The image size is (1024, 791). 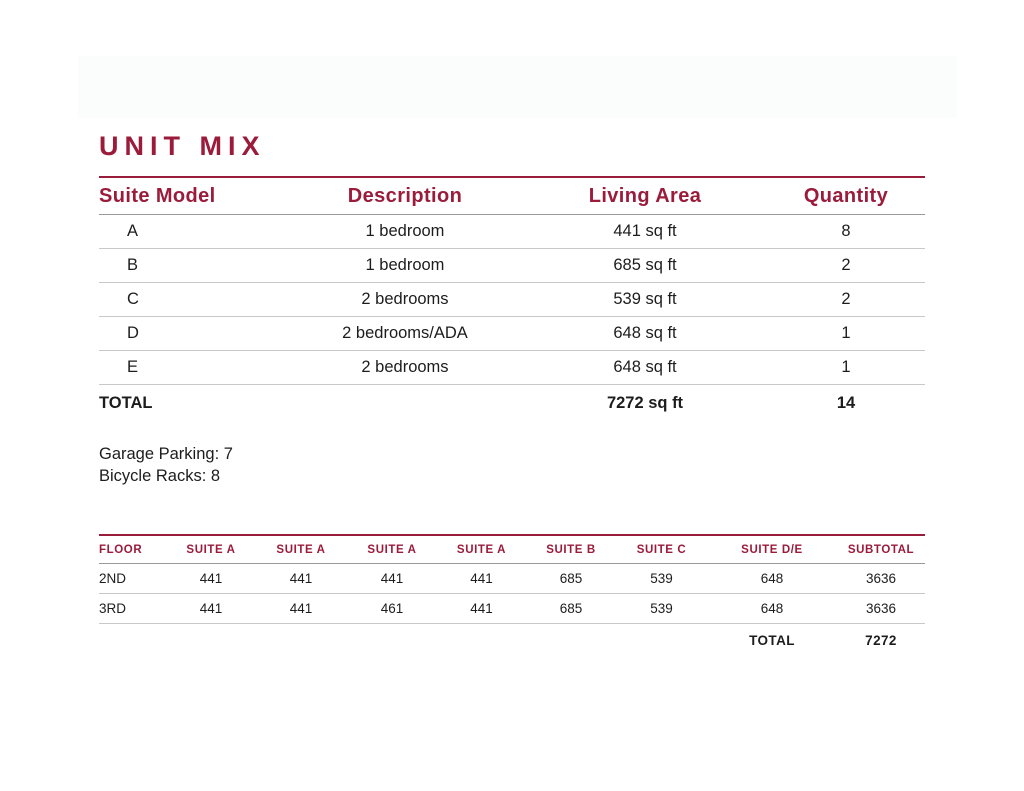 I want to click on suite-model-cell: C, so click(x=133, y=299).